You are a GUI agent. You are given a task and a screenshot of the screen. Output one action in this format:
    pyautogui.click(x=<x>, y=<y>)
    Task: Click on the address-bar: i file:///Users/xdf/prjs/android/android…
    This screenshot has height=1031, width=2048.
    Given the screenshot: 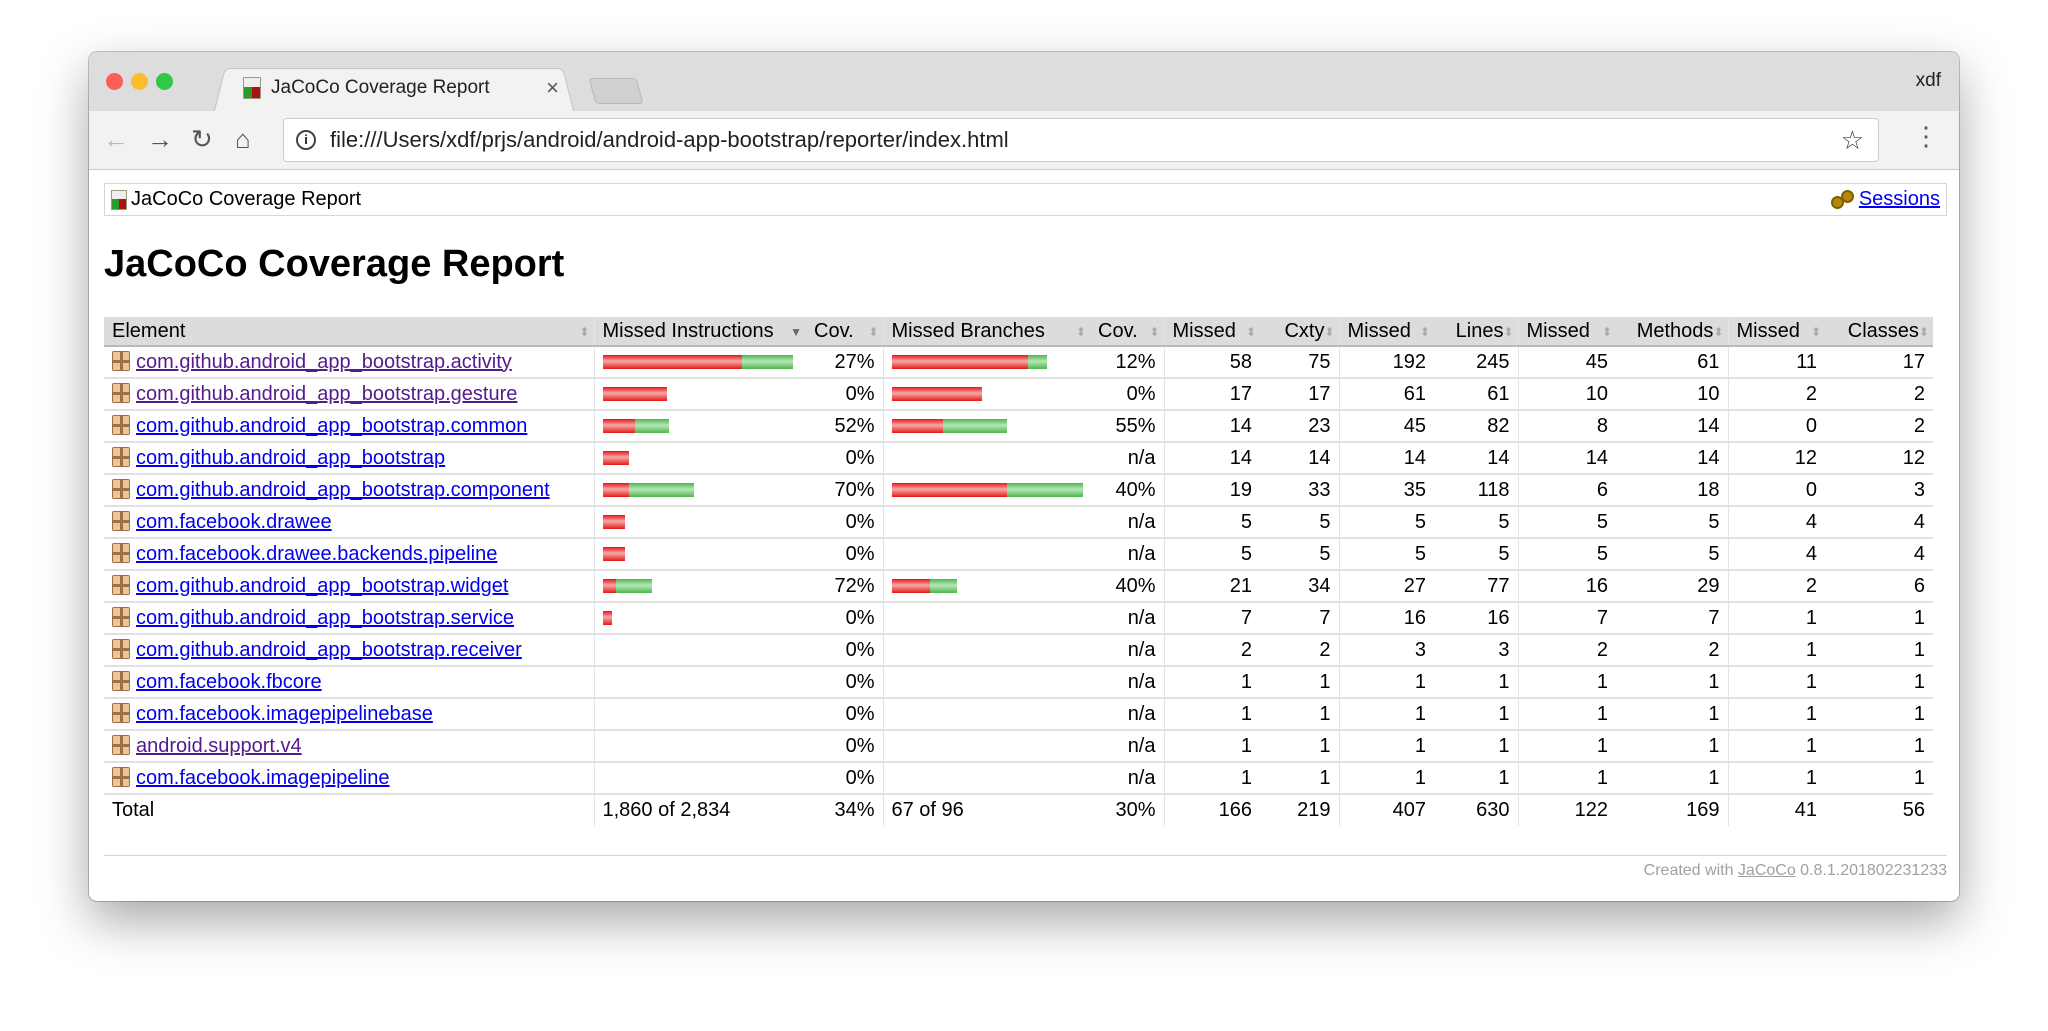 What is the action you would take?
    pyautogui.click(x=1081, y=140)
    